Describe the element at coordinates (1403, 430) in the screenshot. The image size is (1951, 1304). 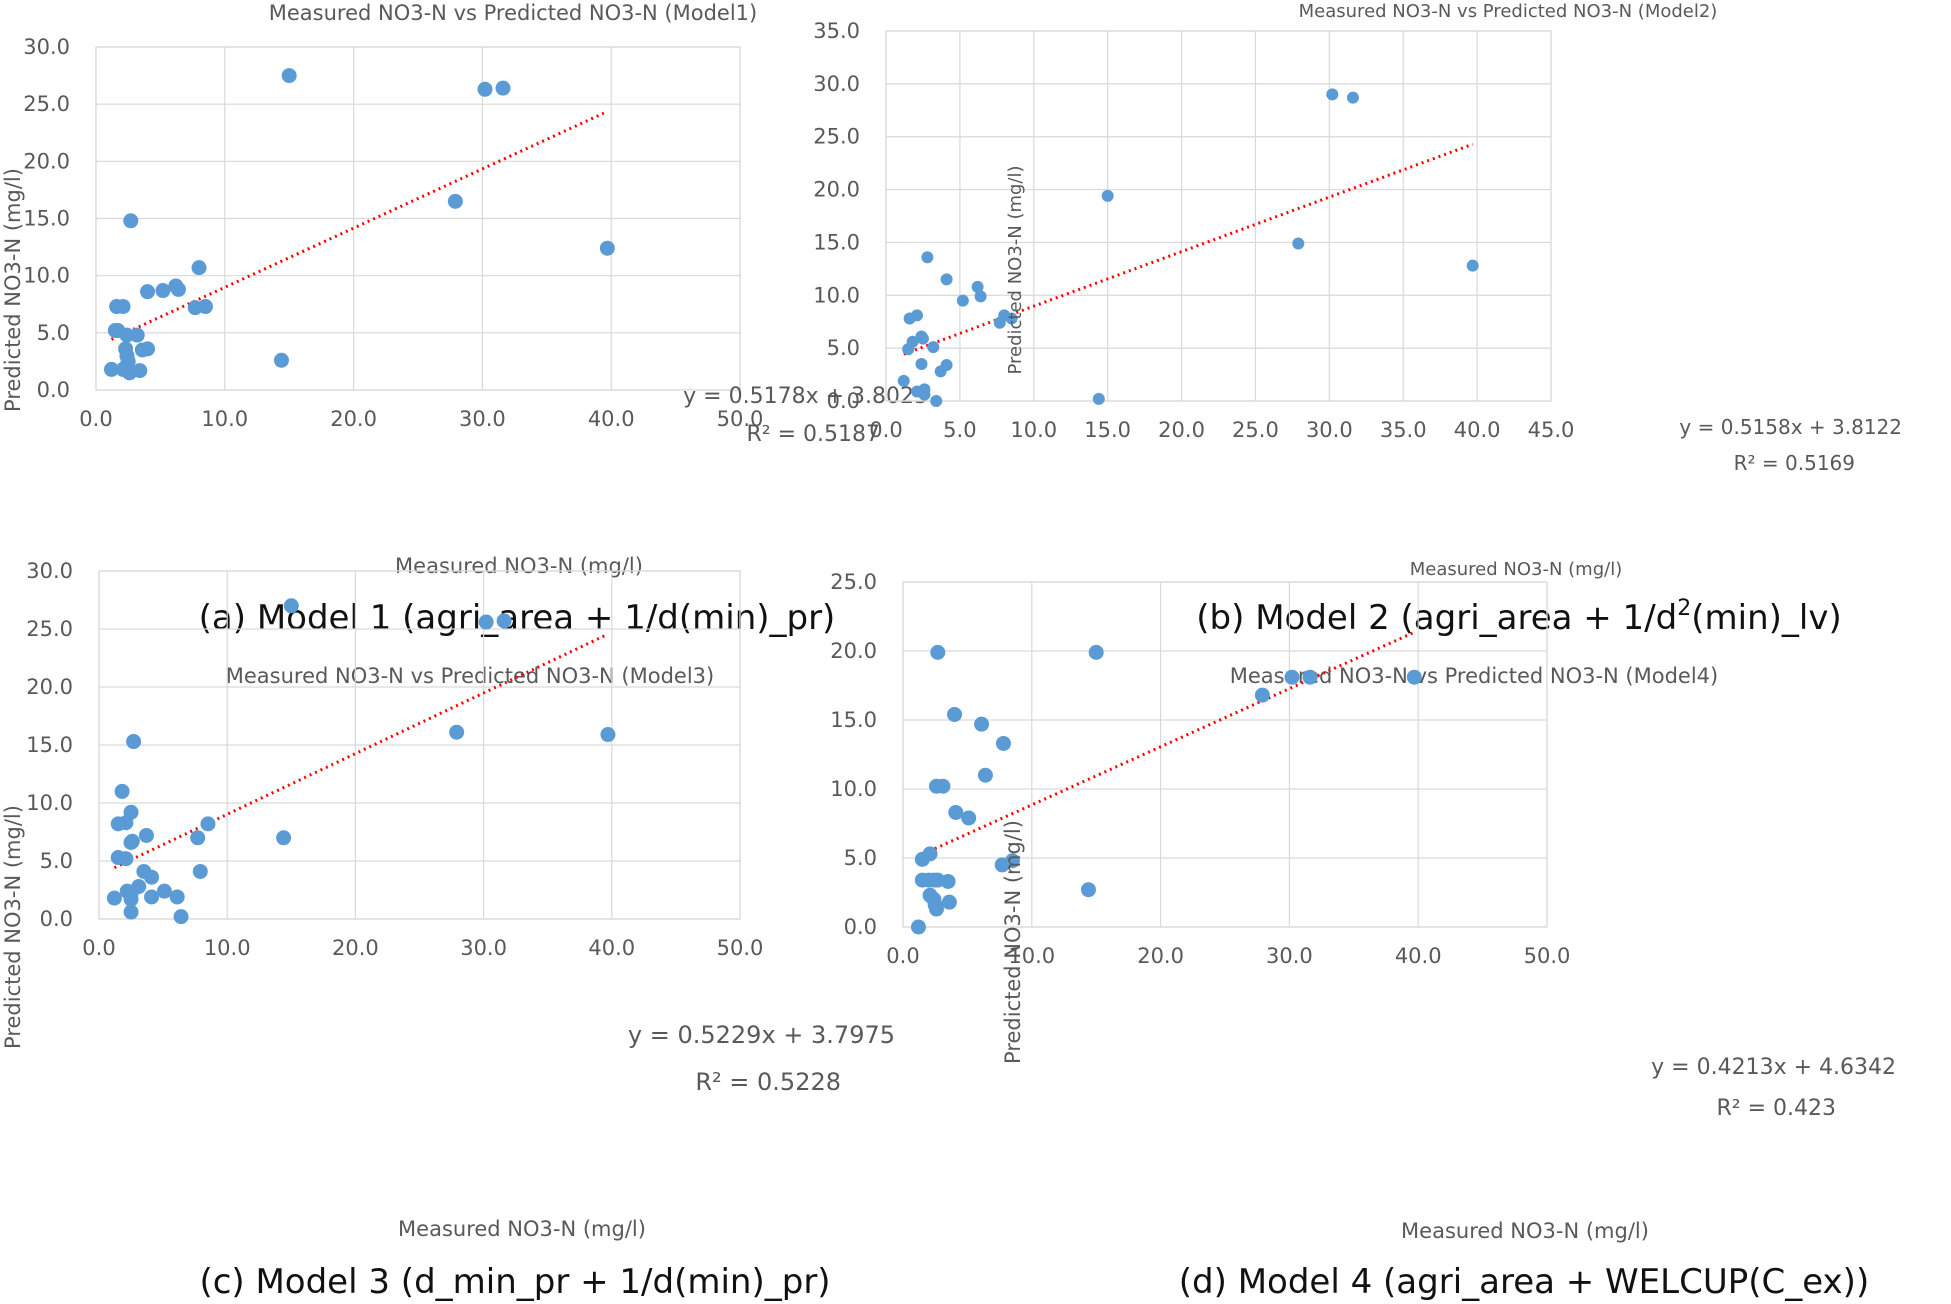
I see `chart-b-x-tick-label: 35.0` at that location.